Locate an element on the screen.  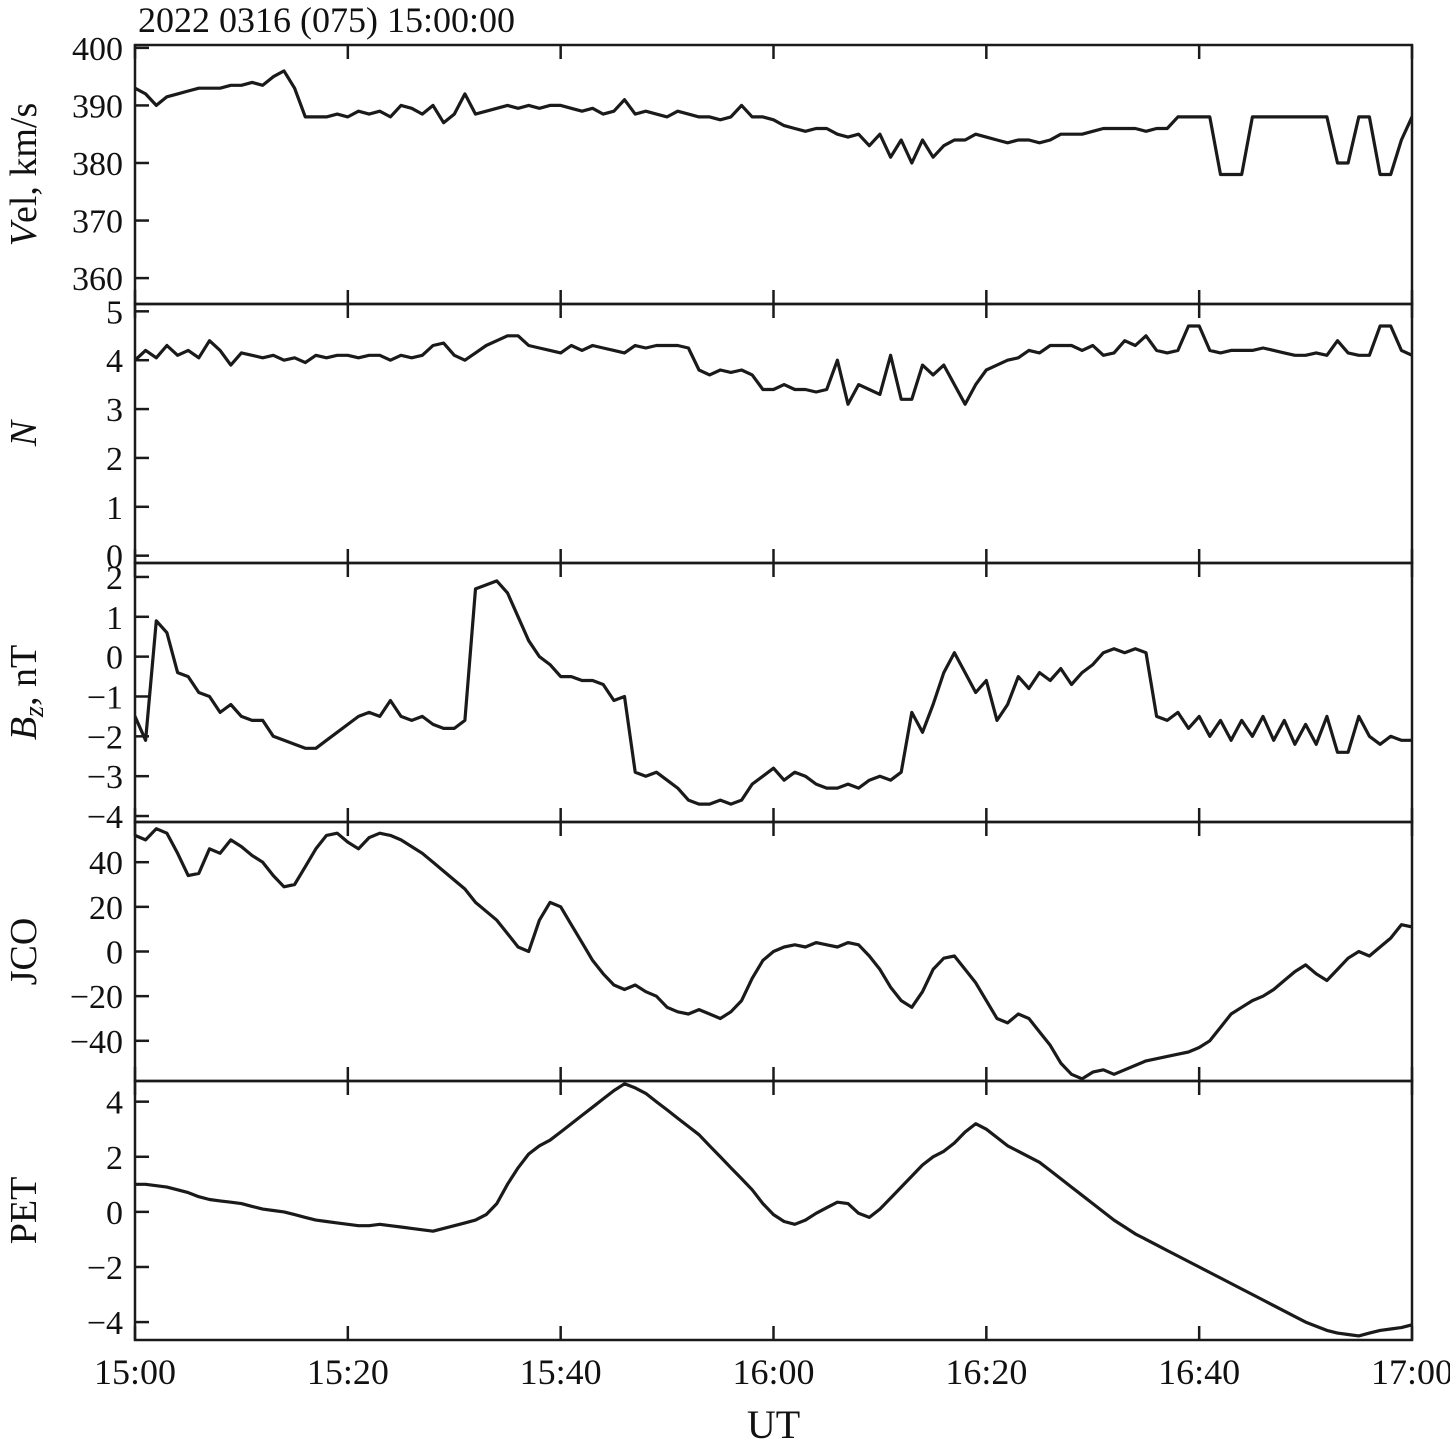
x-axis-title: UT is located at coordinates (773, 1424).